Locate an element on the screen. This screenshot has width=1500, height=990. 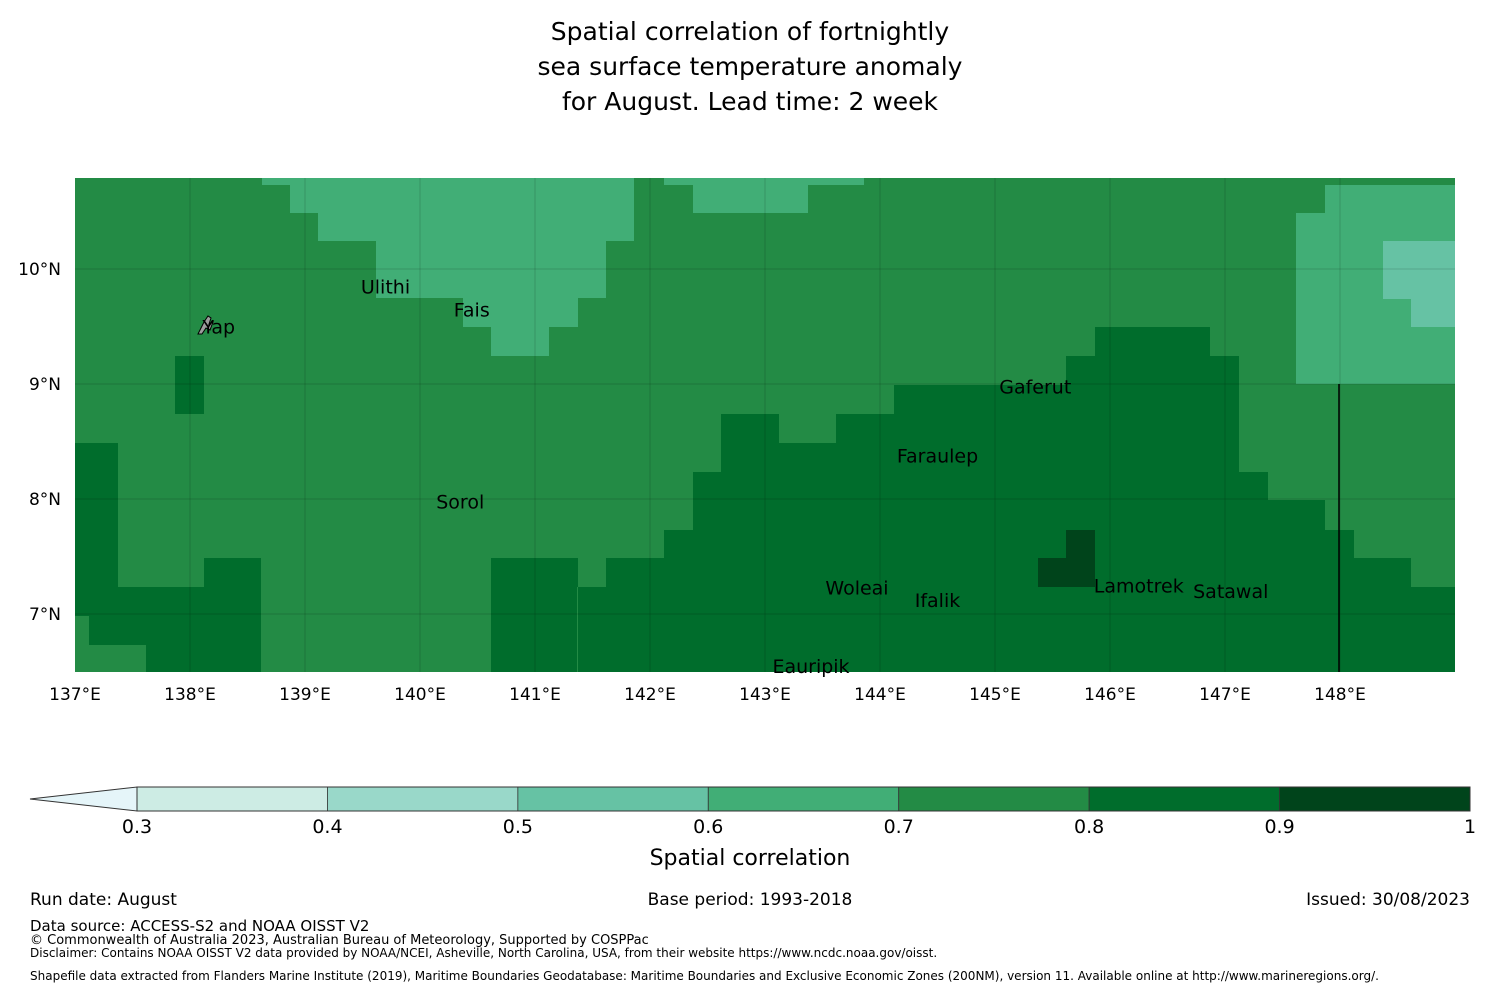
colorbar is located at coordinates (750, 799).